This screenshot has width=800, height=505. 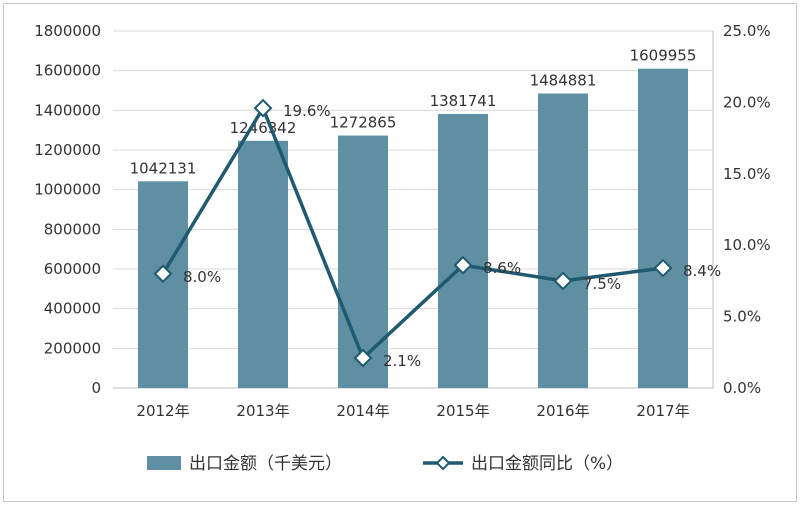 What do you see at coordinates (307, 111) in the screenshot?
I see `line-data-label: 19.6%` at bounding box center [307, 111].